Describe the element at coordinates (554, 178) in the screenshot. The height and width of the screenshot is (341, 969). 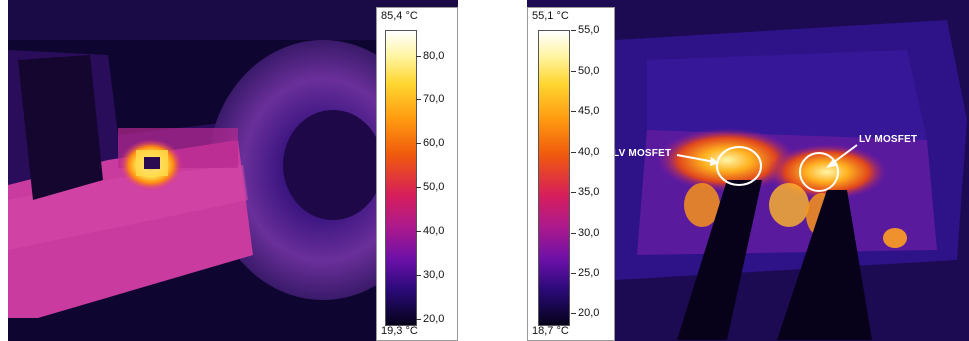
I see `colorbar-right` at that location.